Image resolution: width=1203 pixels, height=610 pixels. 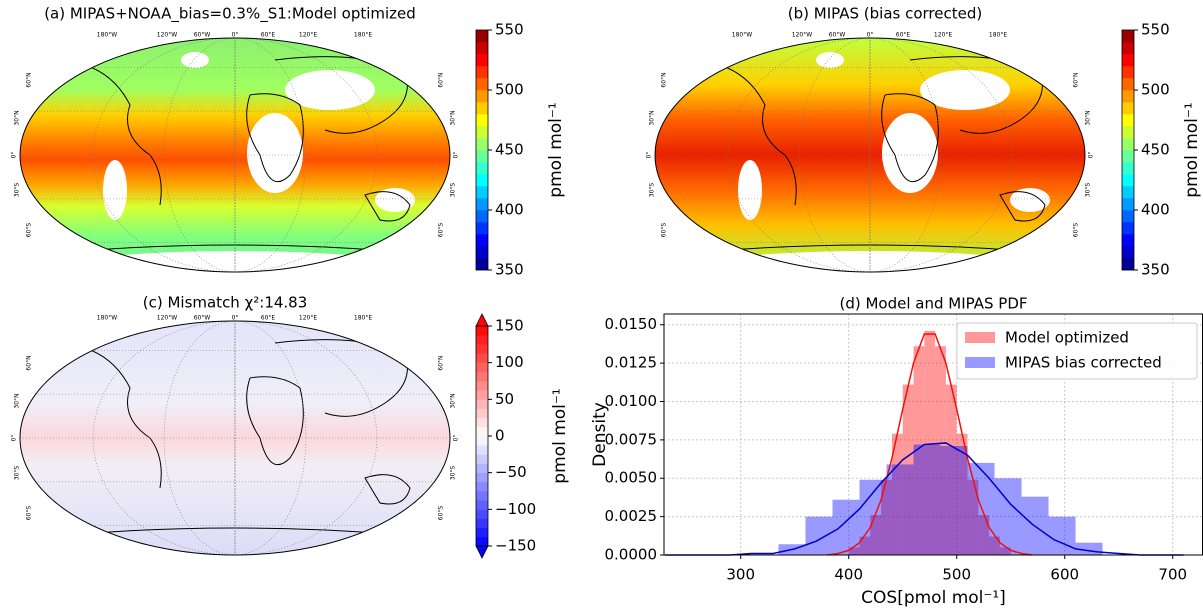 I want to click on y-tick-label: 0.0150, so click(x=631, y=324).